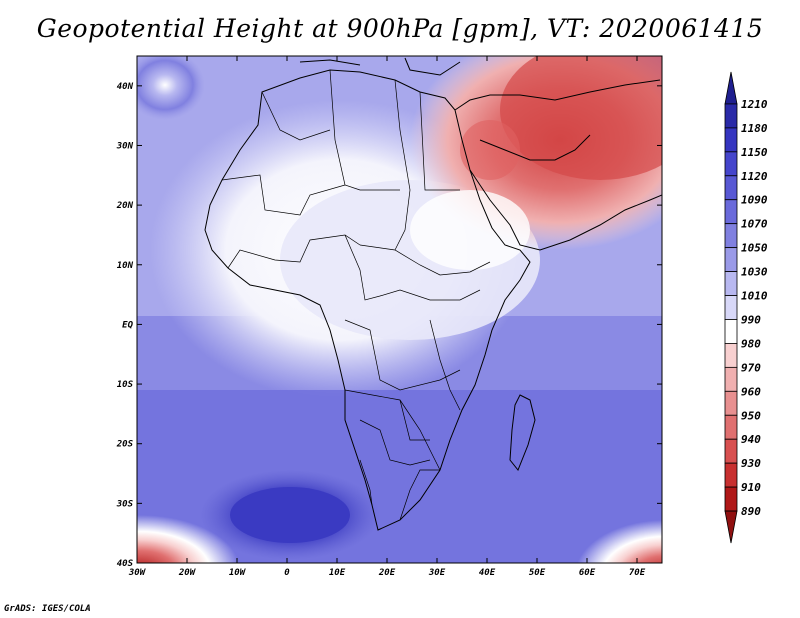 The height and width of the screenshot is (618, 800). I want to click on colorbar-label: 950, so click(751, 415).